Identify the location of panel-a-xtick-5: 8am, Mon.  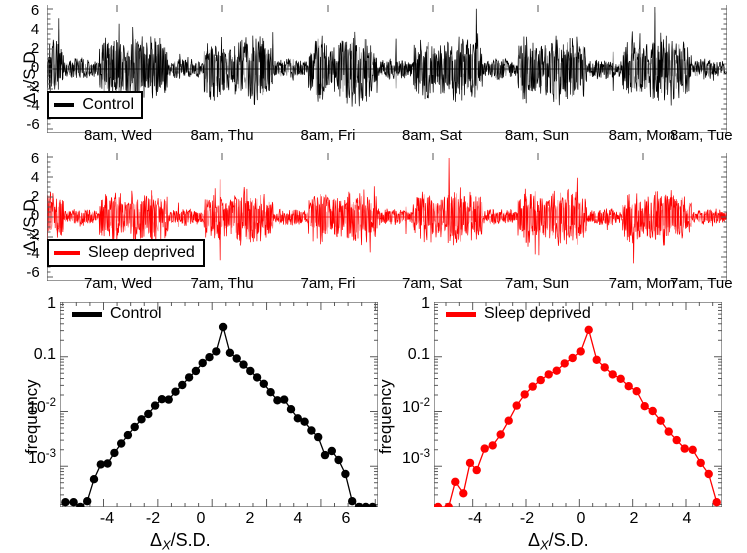
(642, 135).